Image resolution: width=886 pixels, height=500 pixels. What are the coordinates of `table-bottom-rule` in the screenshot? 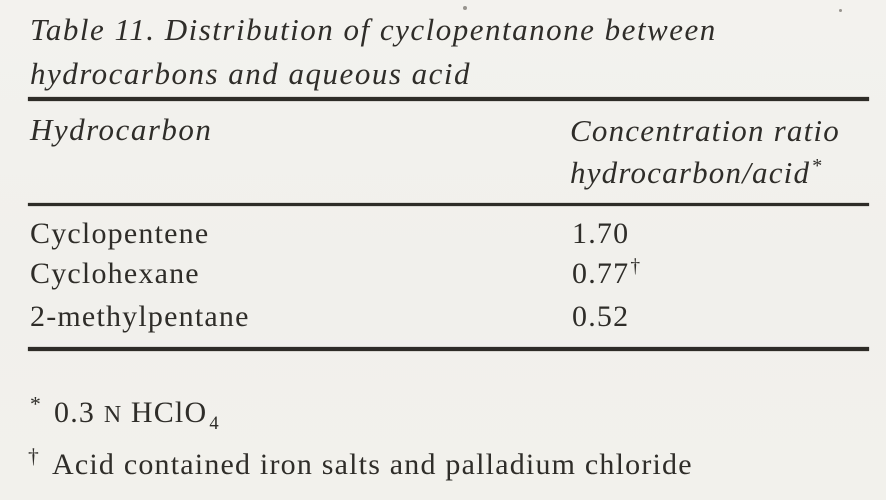 It's located at (448, 349).